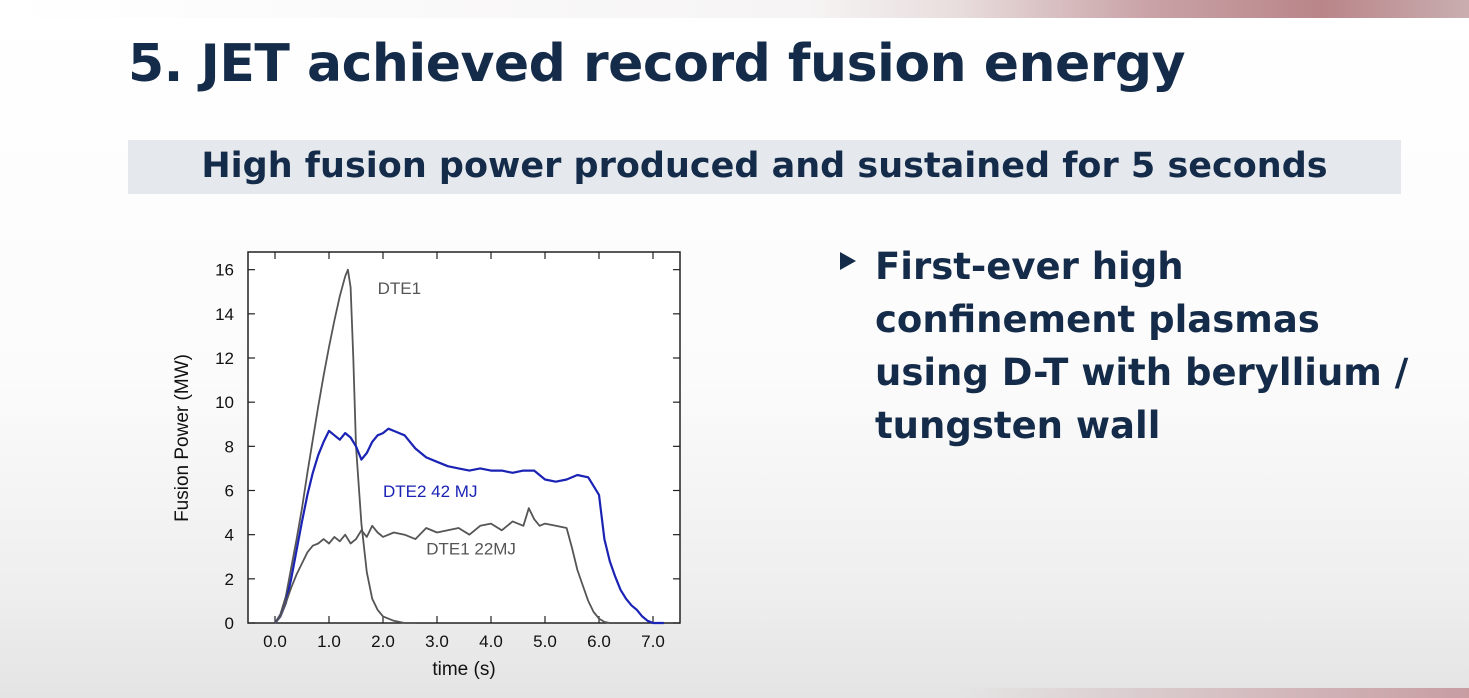 This screenshot has width=1469, height=698. What do you see at coordinates (224, 358) in the screenshot?
I see `y-tick-label: 12` at bounding box center [224, 358].